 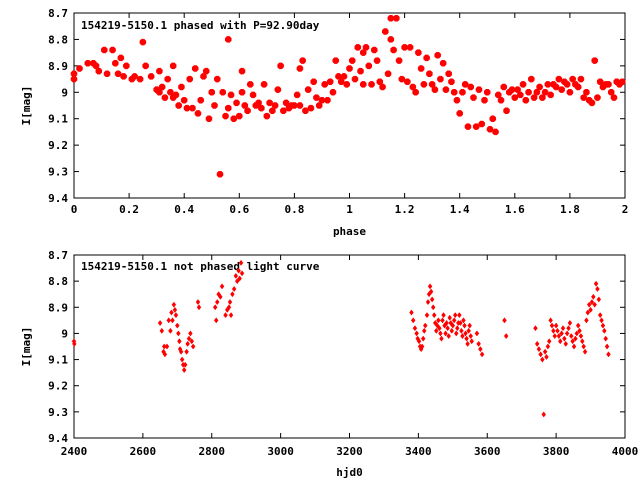 What do you see at coordinates (487, 451) in the screenshot?
I see `x-tick-label: 3600` at bounding box center [487, 451].